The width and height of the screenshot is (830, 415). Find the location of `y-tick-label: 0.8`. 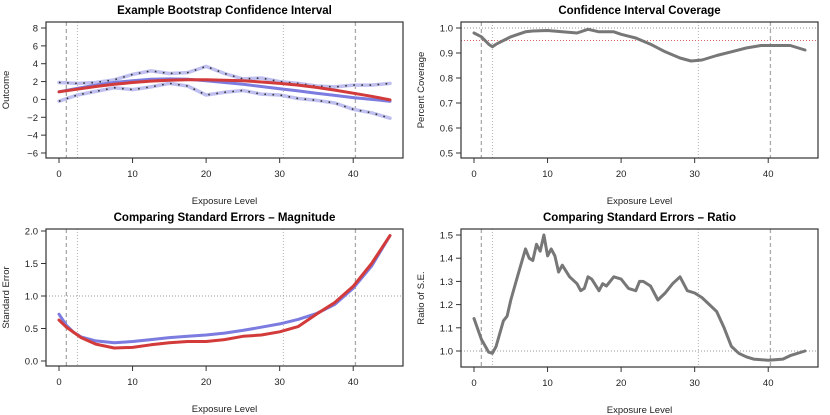

y-tick-label: 0.8 is located at coordinates (446, 79).